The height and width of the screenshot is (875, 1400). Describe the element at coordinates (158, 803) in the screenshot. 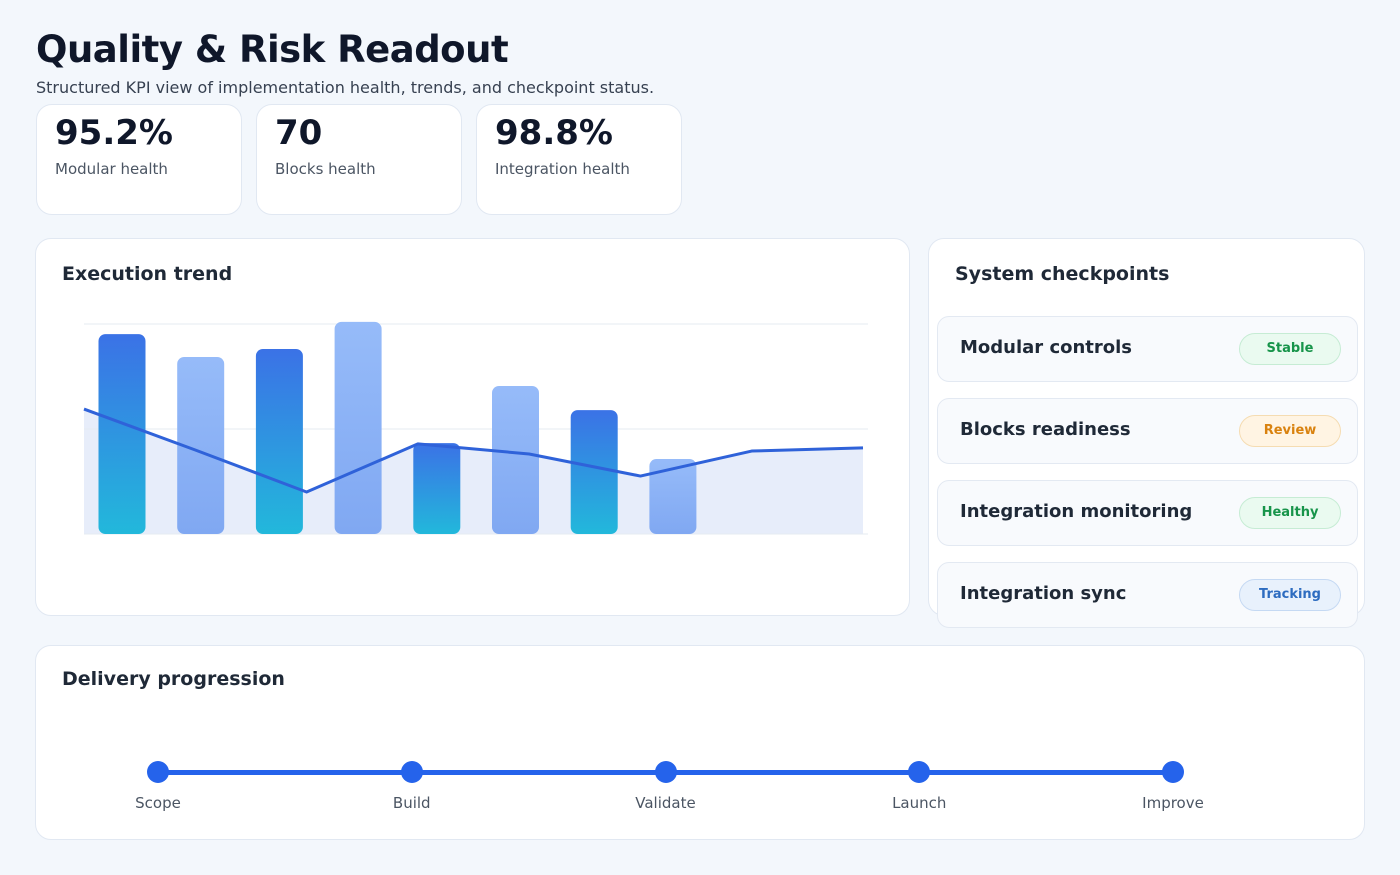

I see `stage-label: Scope` at that location.